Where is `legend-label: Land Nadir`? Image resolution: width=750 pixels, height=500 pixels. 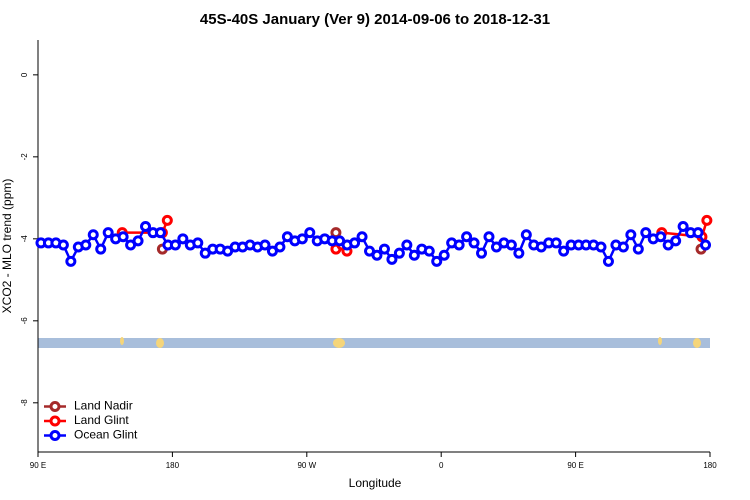 legend-label: Land Nadir is located at coordinates (103, 406).